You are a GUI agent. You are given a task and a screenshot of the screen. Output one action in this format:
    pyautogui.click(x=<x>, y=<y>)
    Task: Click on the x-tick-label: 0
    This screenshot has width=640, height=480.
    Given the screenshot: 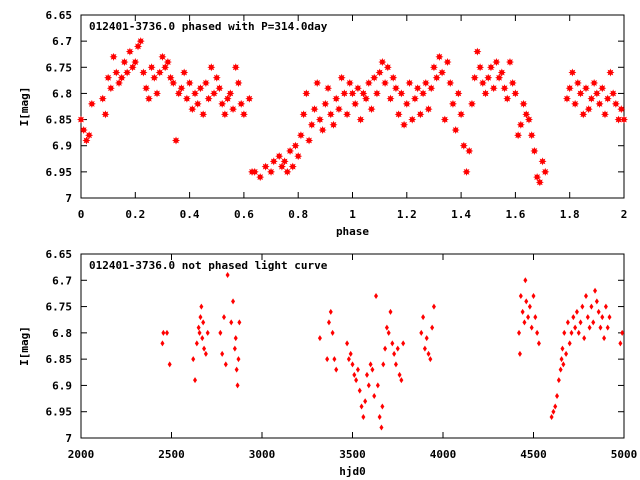 What is the action you would take?
    pyautogui.click(x=81, y=214)
    